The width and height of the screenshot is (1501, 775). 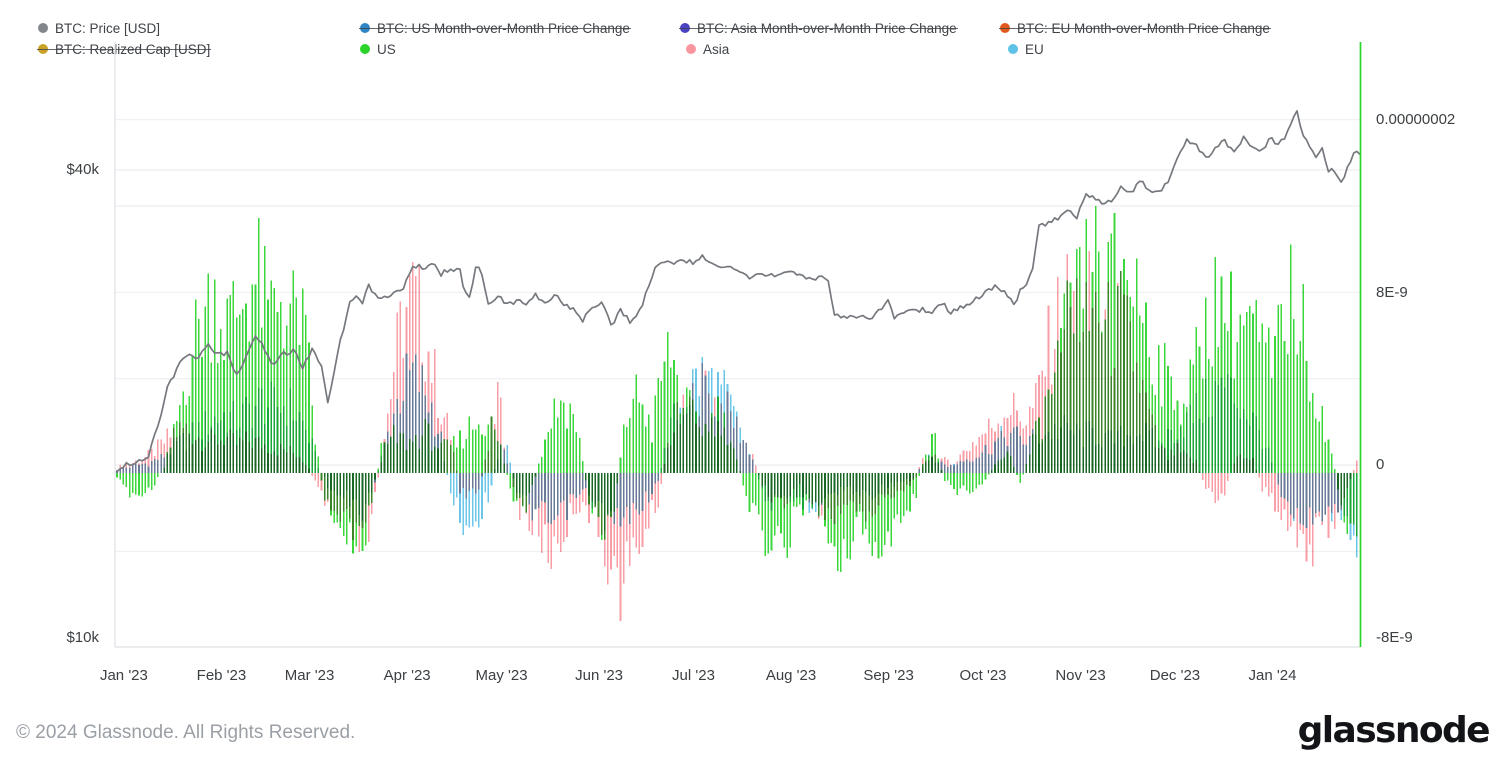 I want to click on x-tick-may23: May '23, so click(x=501, y=675).